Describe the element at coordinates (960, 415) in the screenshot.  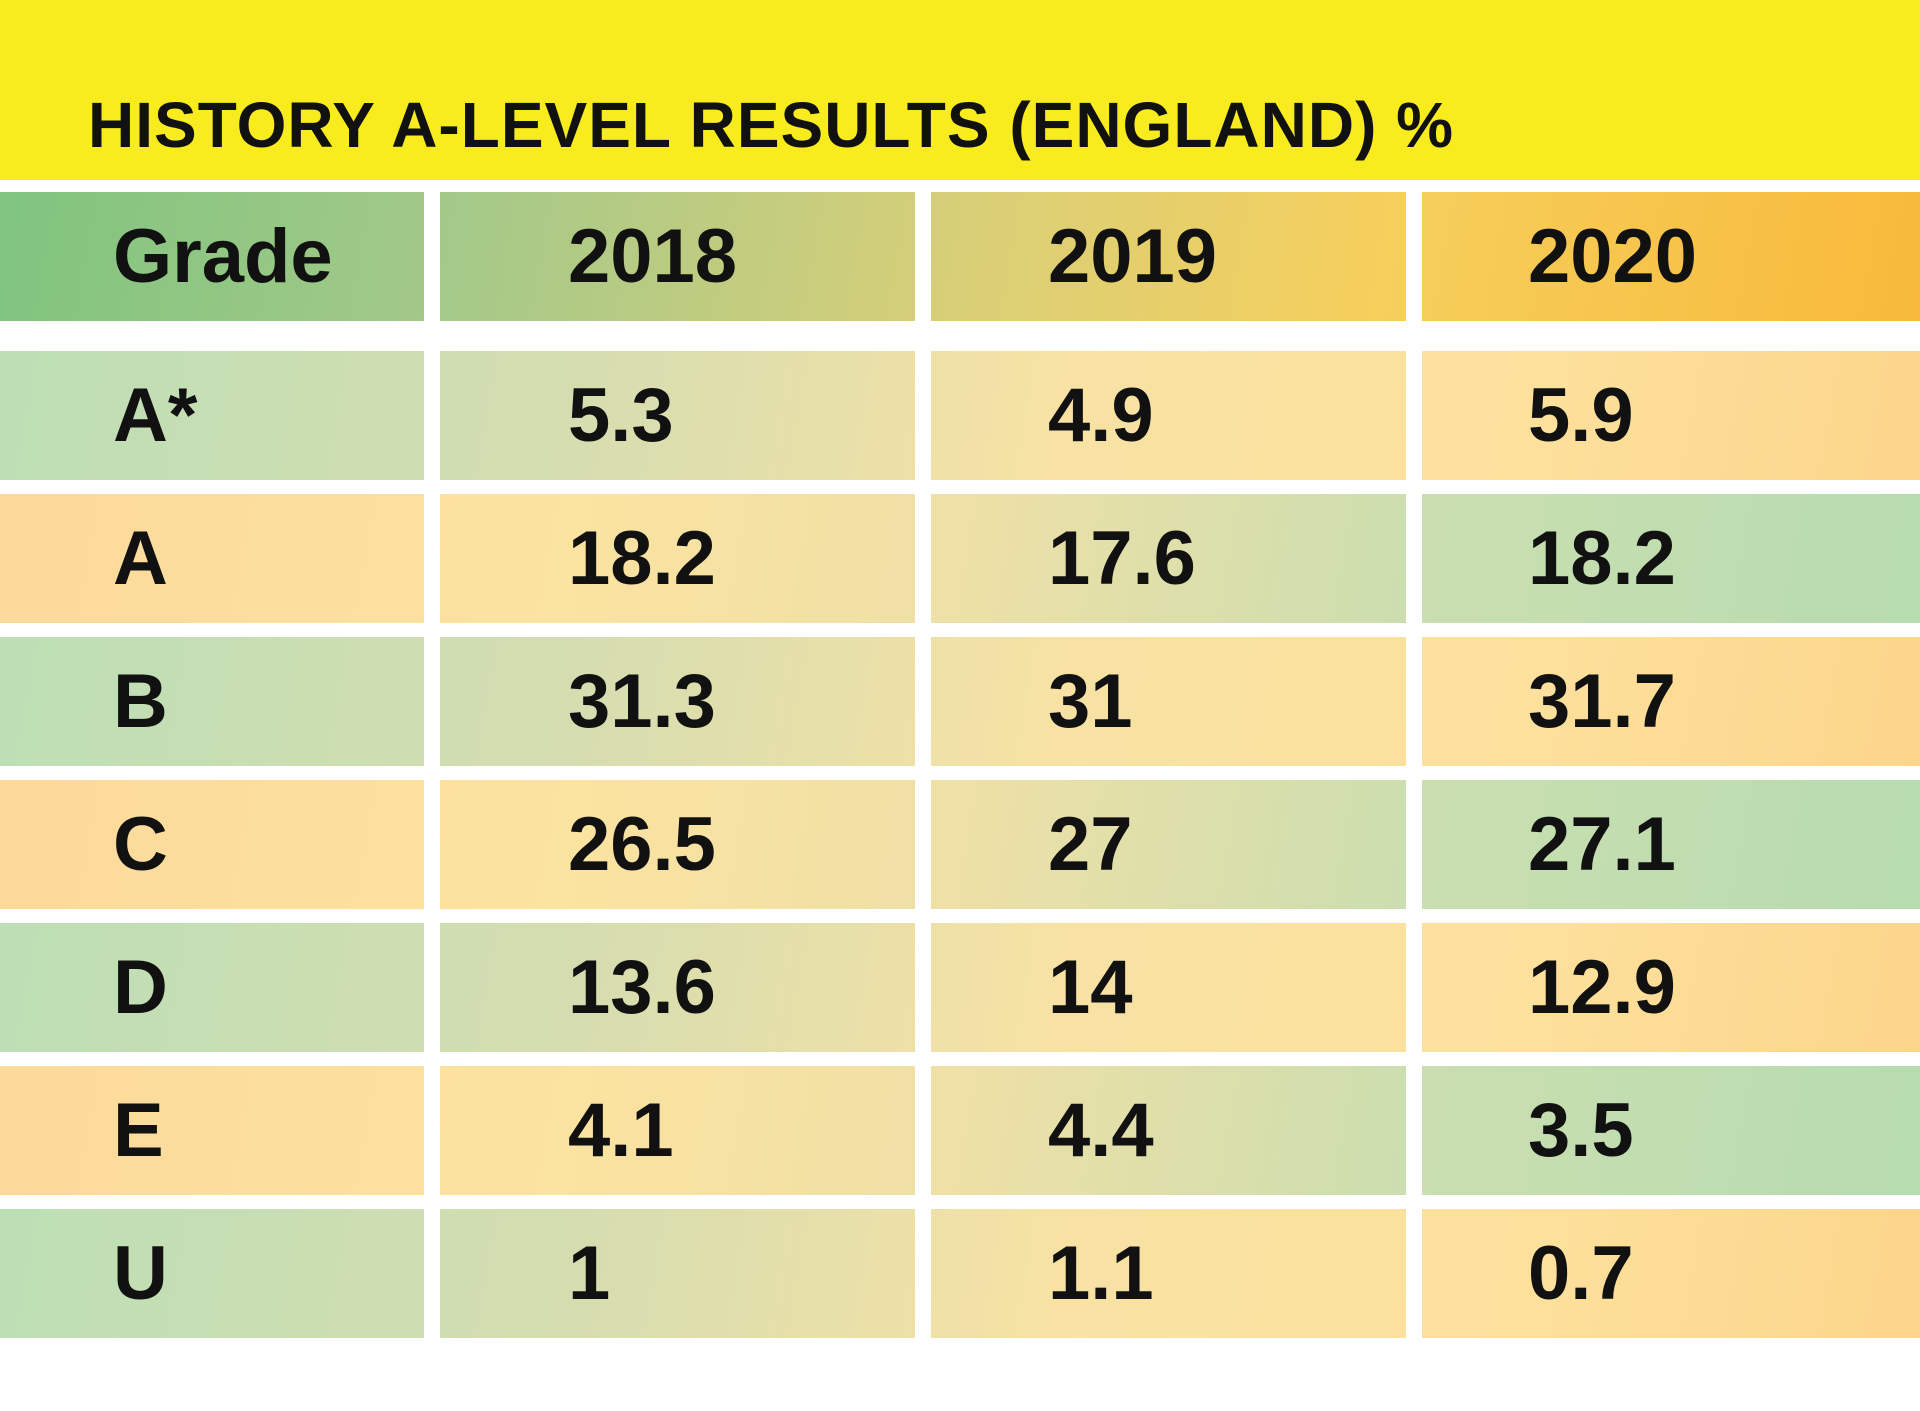
I see `table-row: A* 5.3 4.9 5.9` at that location.